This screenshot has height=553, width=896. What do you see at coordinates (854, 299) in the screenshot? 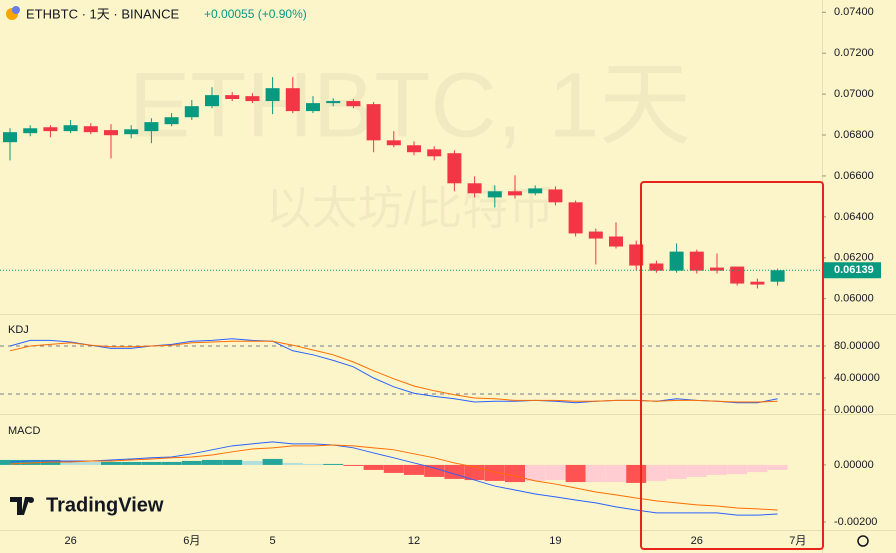
I see `y-tick-label: 0.06000` at bounding box center [854, 299].